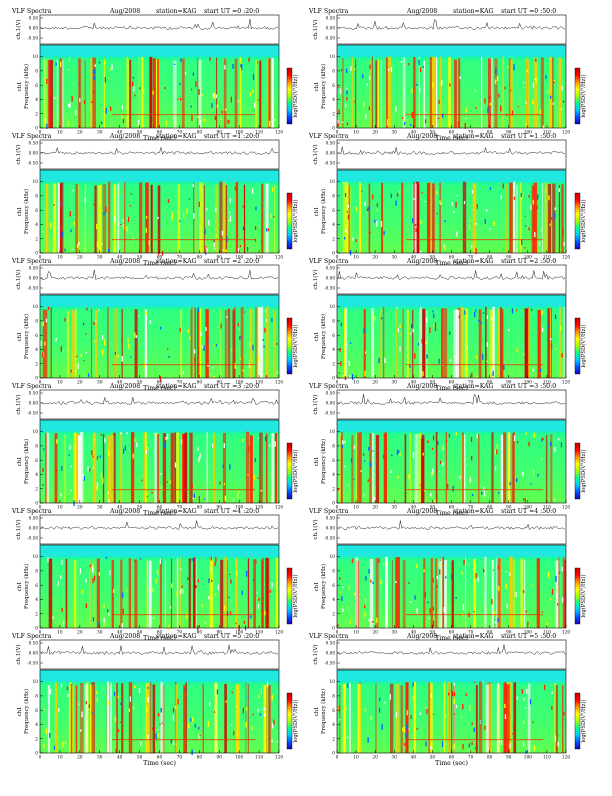  Describe the element at coordinates (333, 254) in the screenshot. I see `frequency-tick-label: 0` at that location.